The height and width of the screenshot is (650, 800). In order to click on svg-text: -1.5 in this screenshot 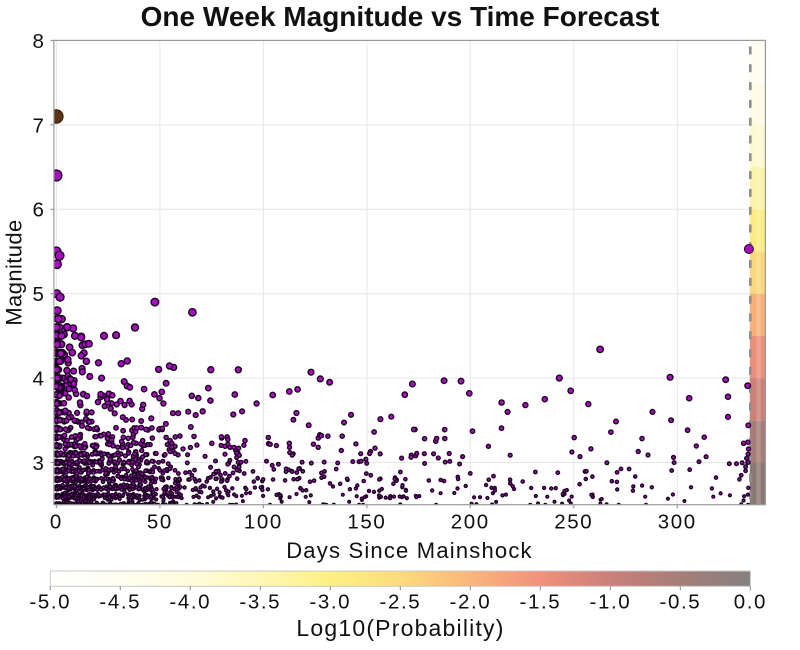, I will do `click(541, 602)`.